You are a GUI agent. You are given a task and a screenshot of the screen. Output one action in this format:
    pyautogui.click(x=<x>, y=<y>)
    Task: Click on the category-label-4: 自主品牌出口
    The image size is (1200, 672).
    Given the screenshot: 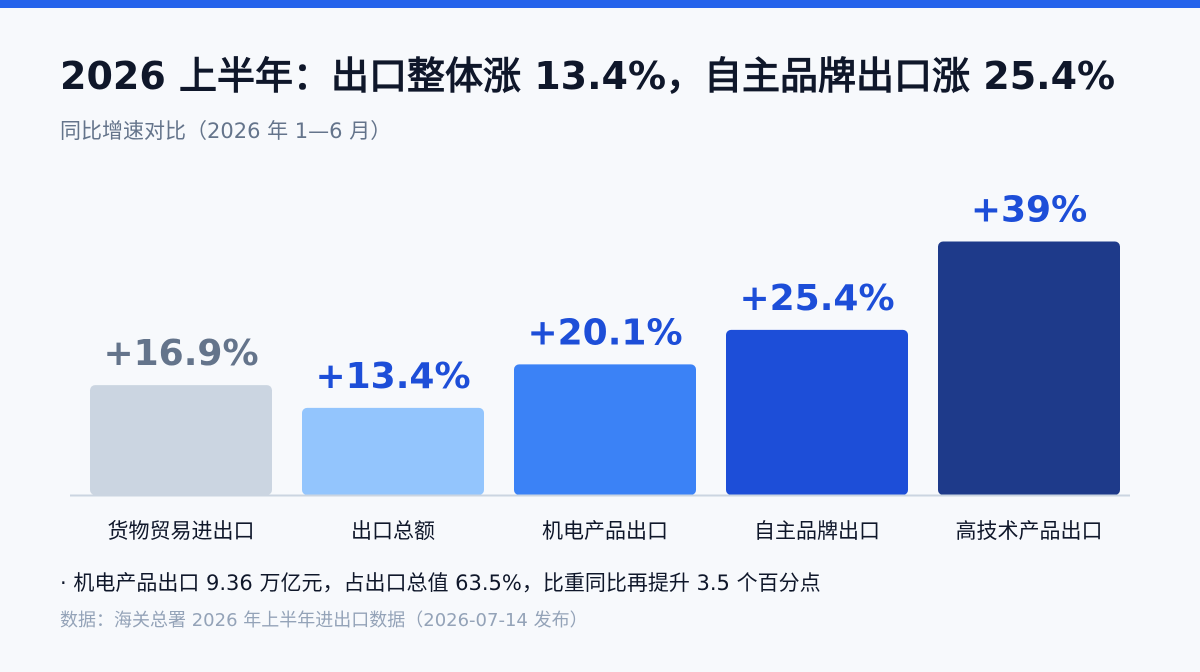 What is the action you would take?
    pyautogui.click(x=817, y=531)
    